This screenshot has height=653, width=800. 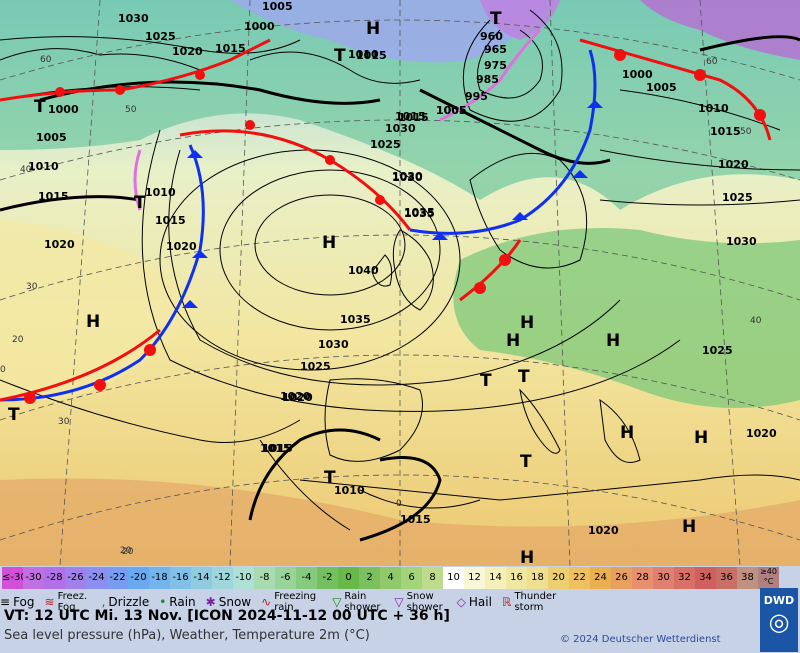 I want to click on isobar-label: 1000, so click(x=63, y=109).